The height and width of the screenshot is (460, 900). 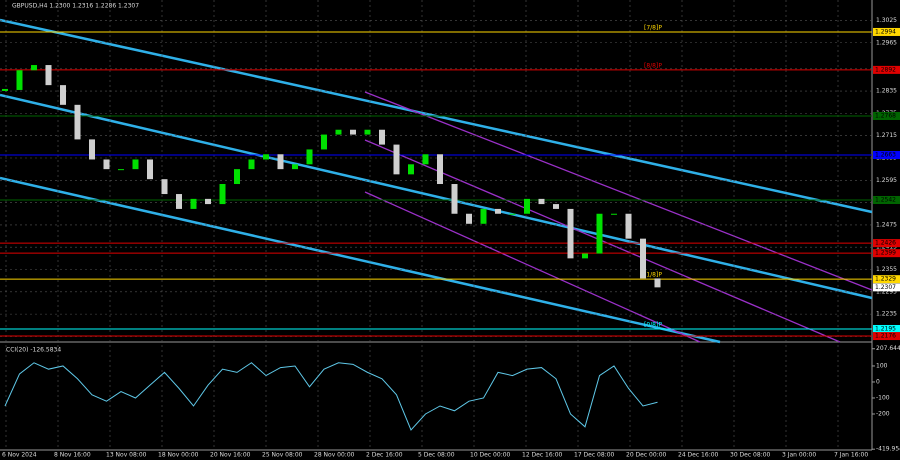 I want to click on y-tick-label: 1.2415, so click(x=886, y=247).